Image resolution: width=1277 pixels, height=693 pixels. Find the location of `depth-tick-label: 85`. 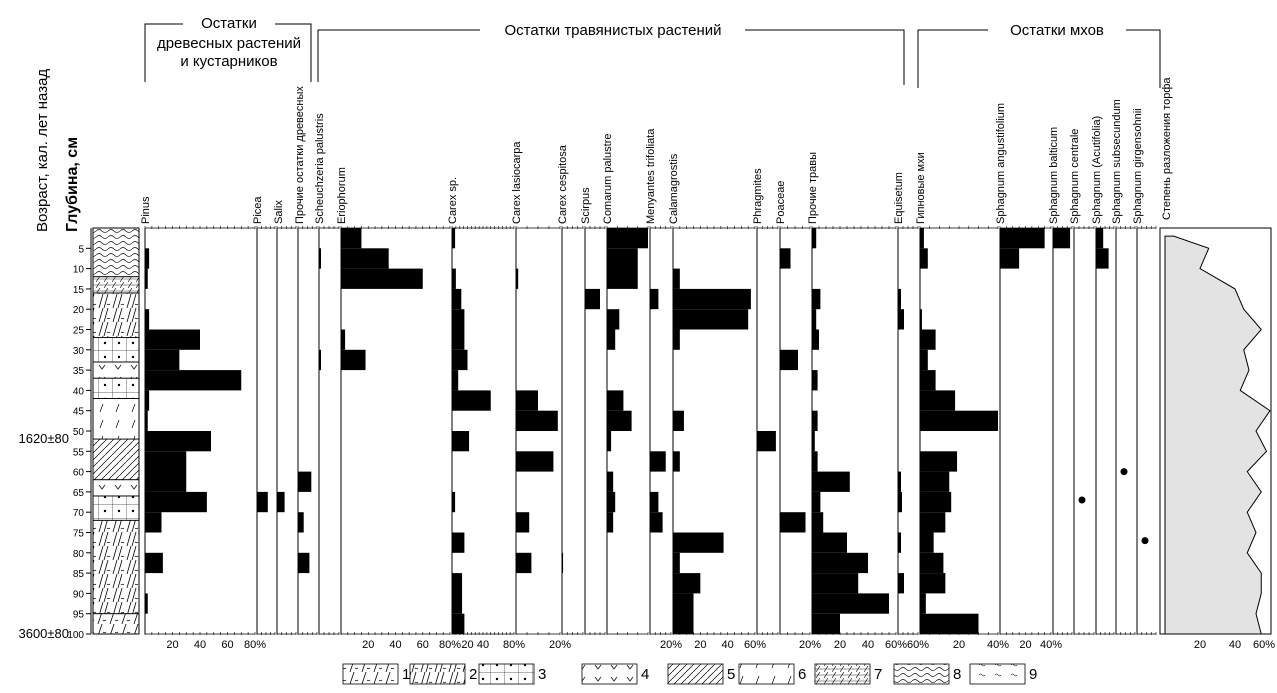

depth-tick-label: 85 is located at coordinates (79, 574).